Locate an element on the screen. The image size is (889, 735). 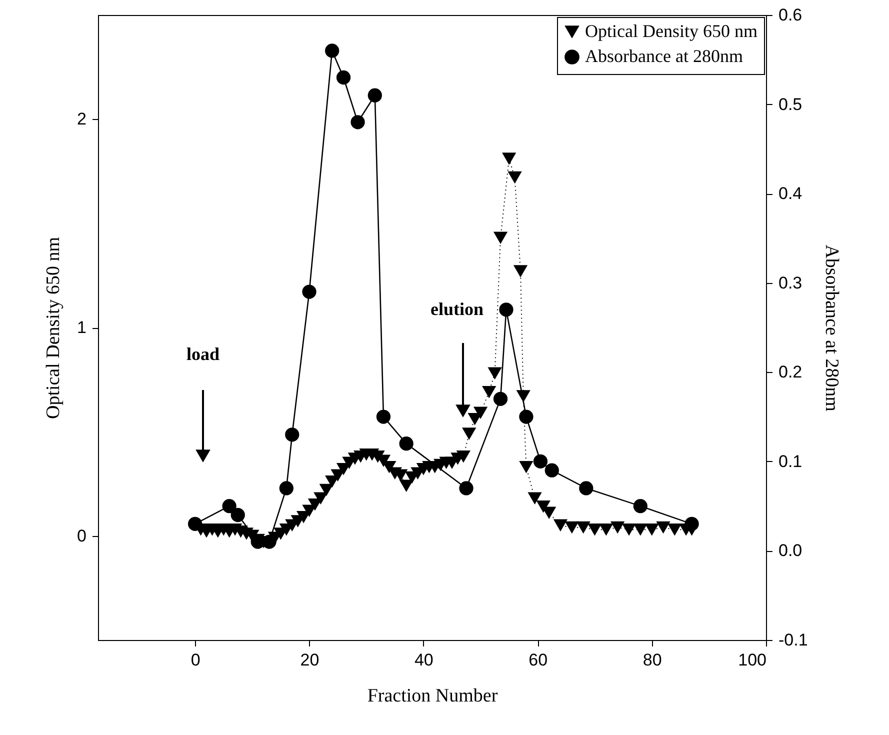
y2-tick-label: 0.4 is located at coordinates (790, 194).